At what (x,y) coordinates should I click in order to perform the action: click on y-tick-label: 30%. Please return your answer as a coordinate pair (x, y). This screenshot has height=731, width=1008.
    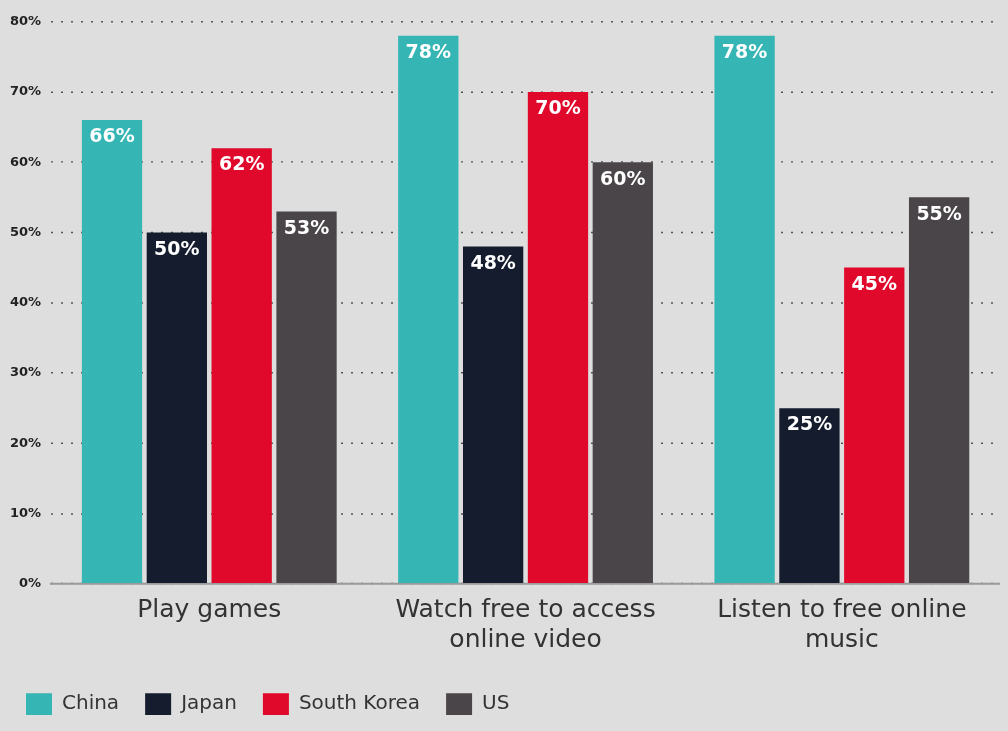
    Looking at the image, I should click on (26, 372).